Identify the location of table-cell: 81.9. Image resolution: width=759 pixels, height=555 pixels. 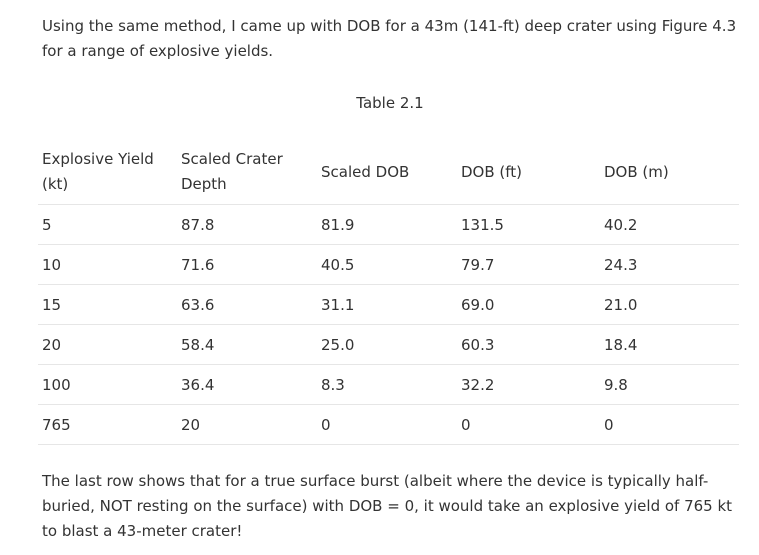
(387, 224).